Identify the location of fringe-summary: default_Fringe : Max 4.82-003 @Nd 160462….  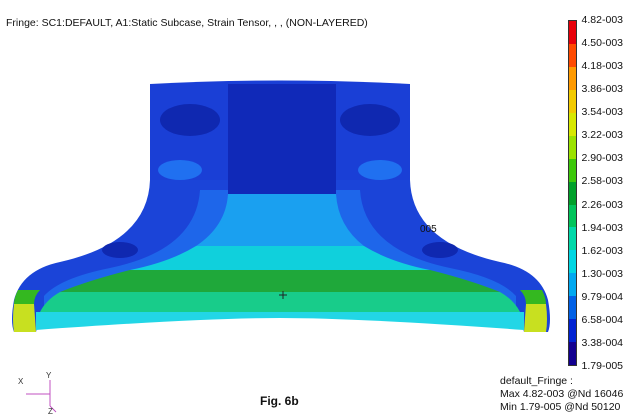
(561, 394).